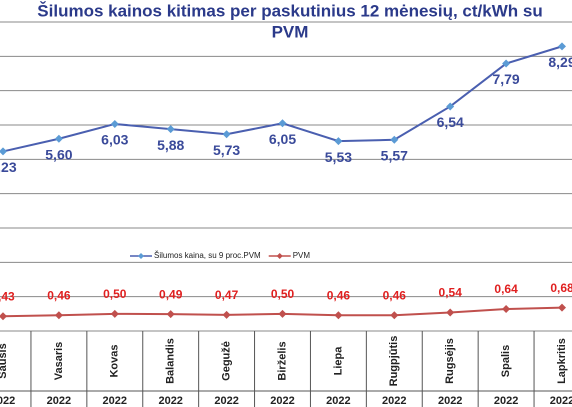  Describe the element at coordinates (562, 361) in the screenshot. I see `x-tick-label: Lapkritis` at that location.